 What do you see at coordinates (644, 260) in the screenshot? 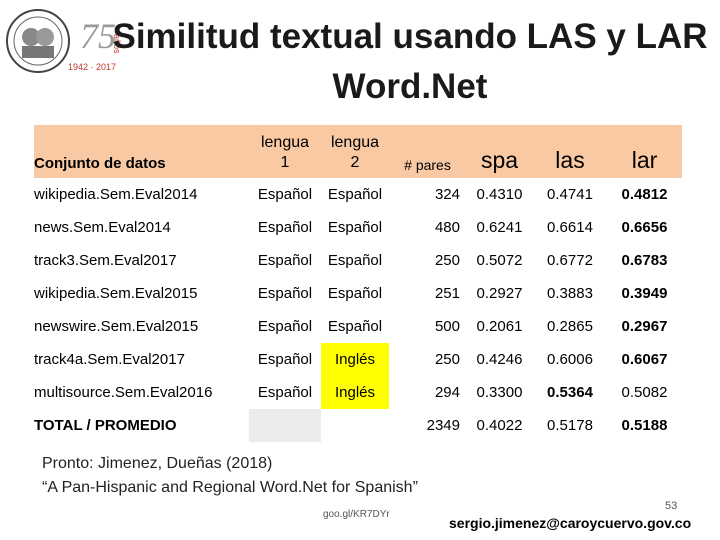
I see `lar-cell: 0.6783` at bounding box center [644, 260].